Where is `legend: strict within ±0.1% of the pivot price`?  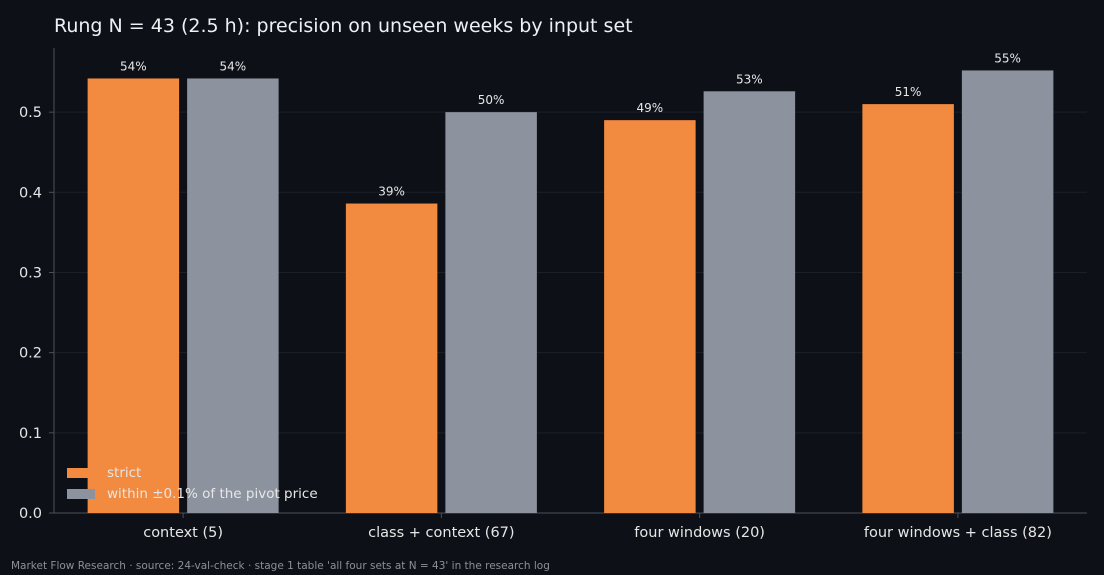 legend: strict within ±0.1% of the pivot price is located at coordinates (192, 483).